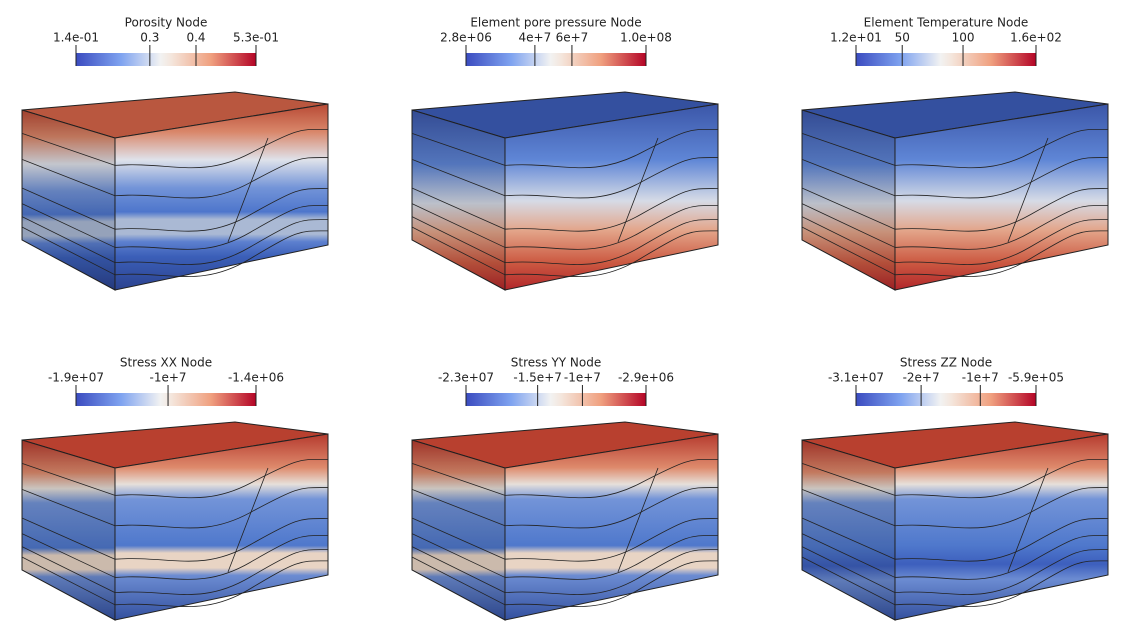 The image size is (1126, 642). I want to click on colorbar-tick-label: -1.5e+7, so click(537, 378).